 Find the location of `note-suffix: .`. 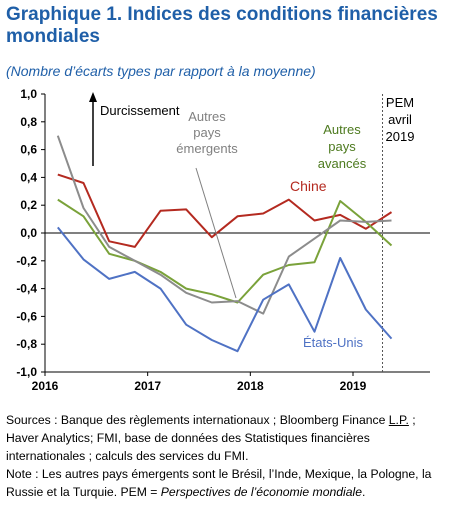

note-suffix: . is located at coordinates (364, 492).